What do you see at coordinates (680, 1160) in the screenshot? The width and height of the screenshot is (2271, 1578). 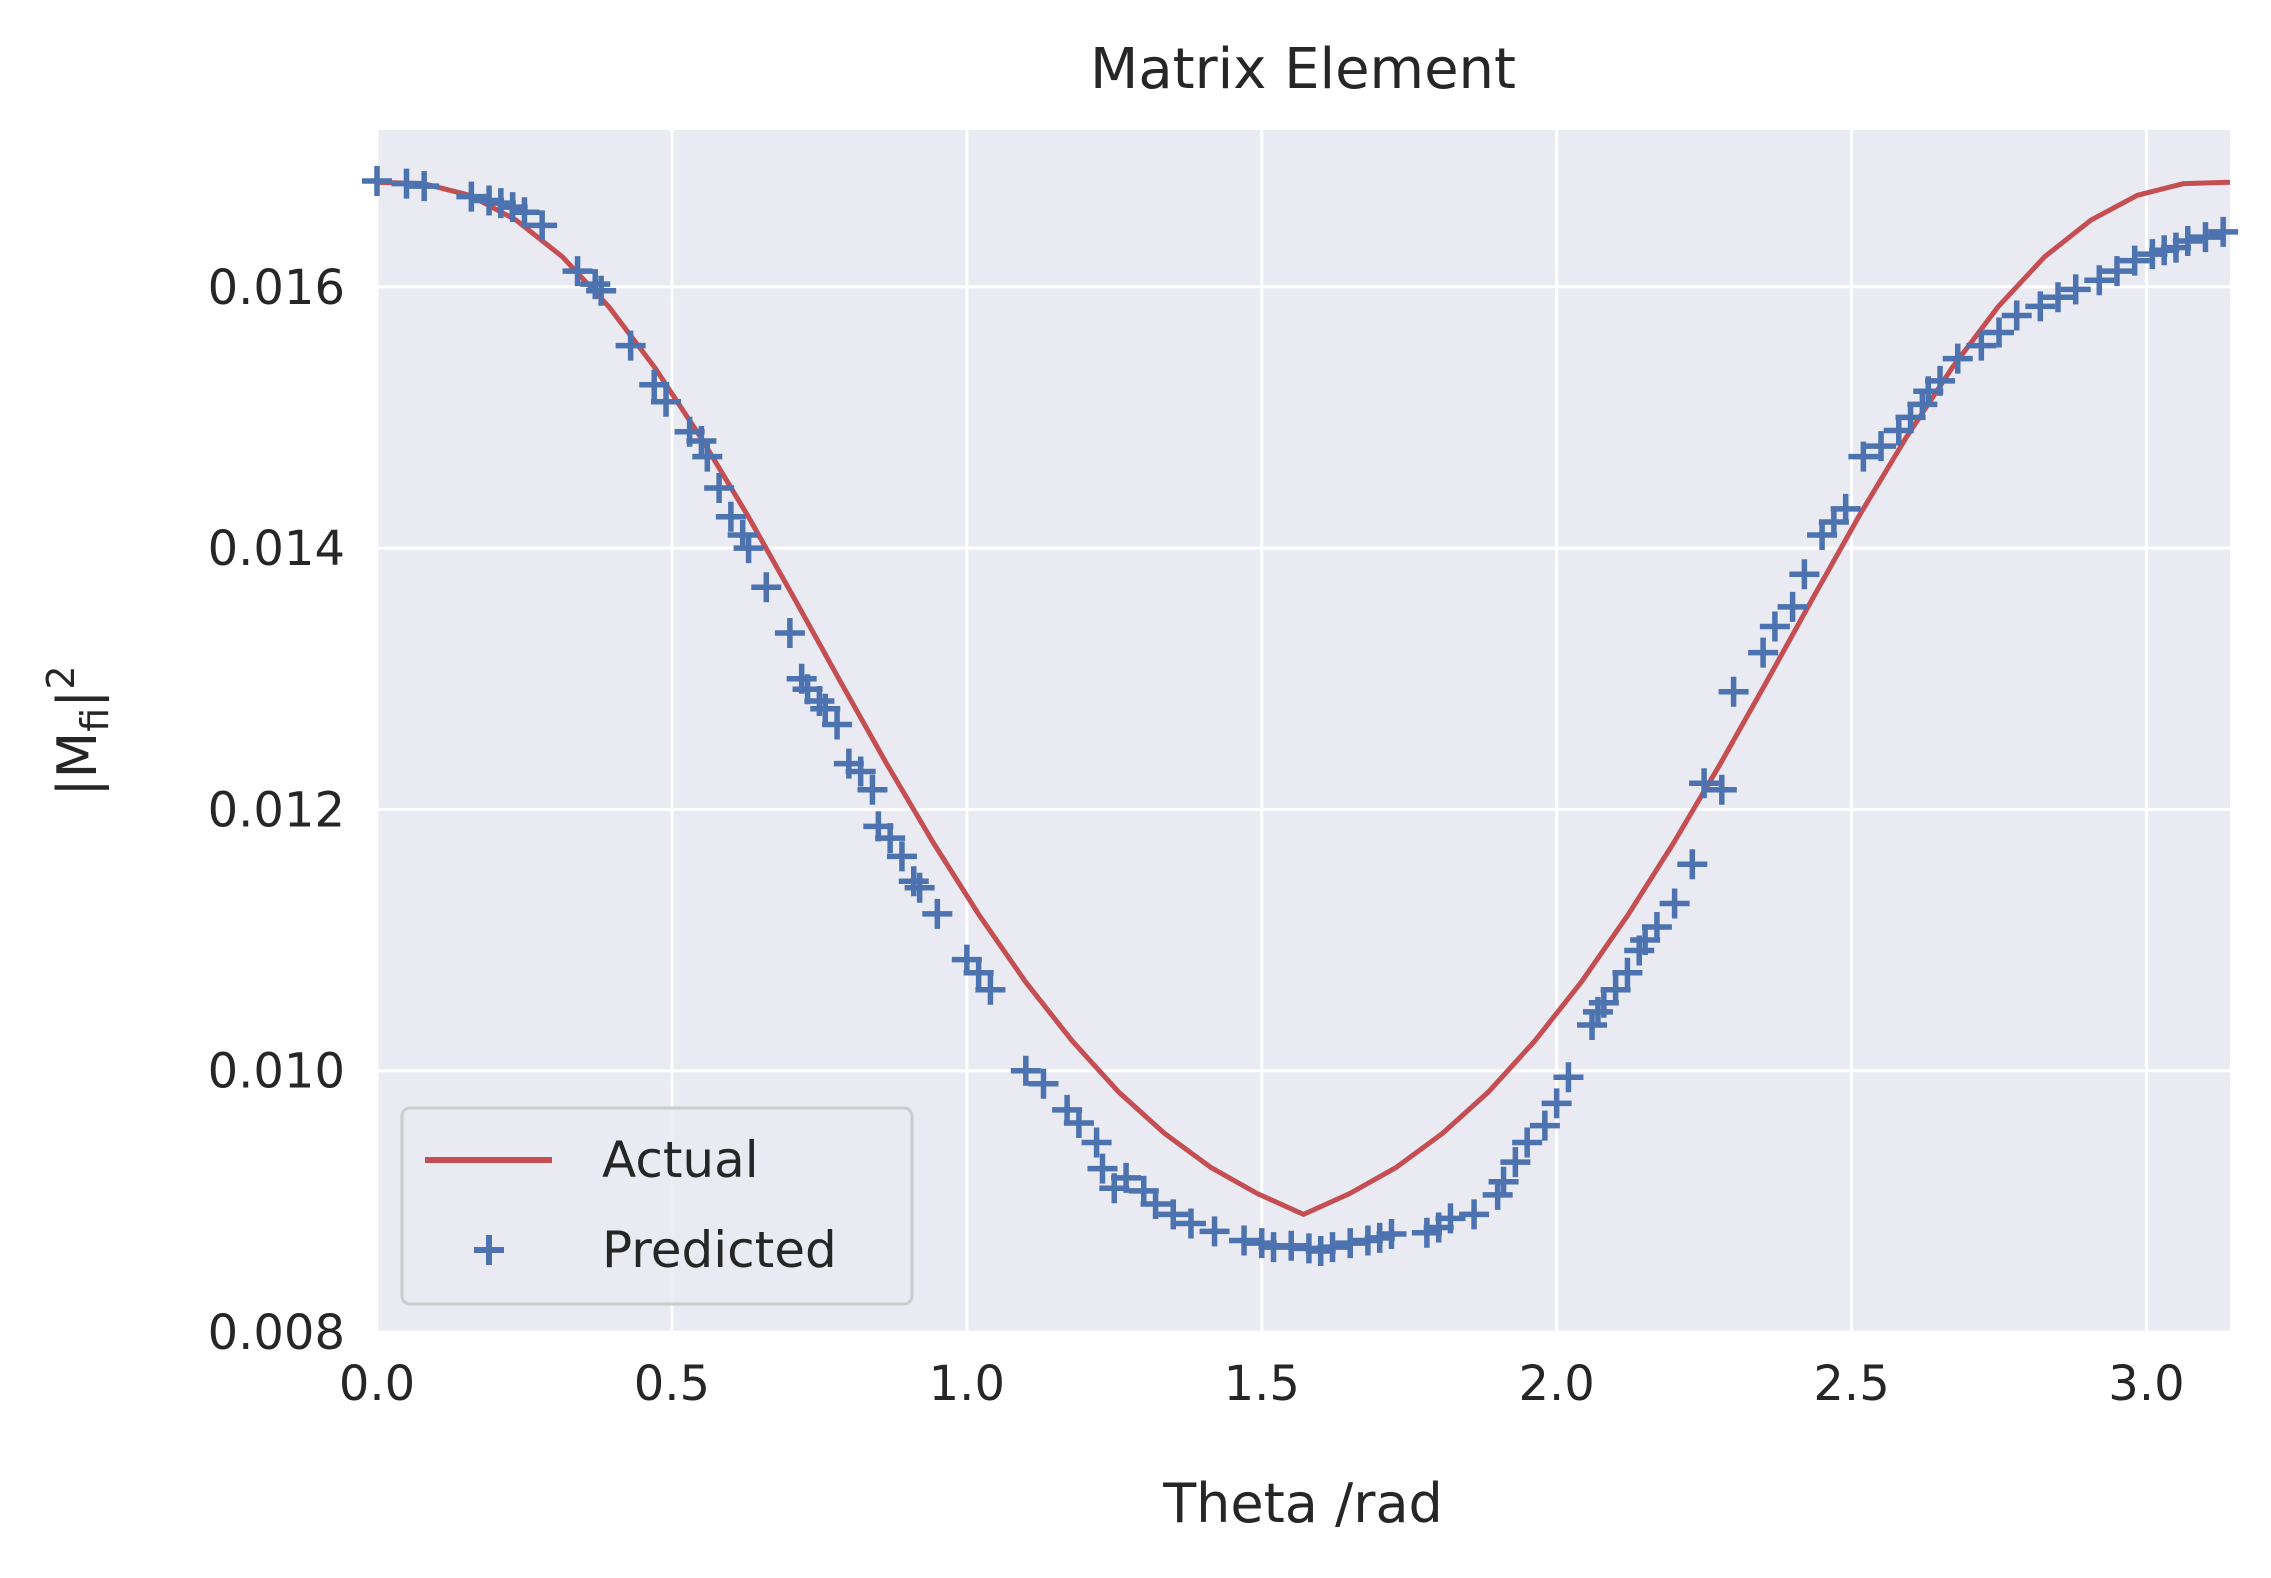 I see `legend-actual-label: Actual` at bounding box center [680, 1160].